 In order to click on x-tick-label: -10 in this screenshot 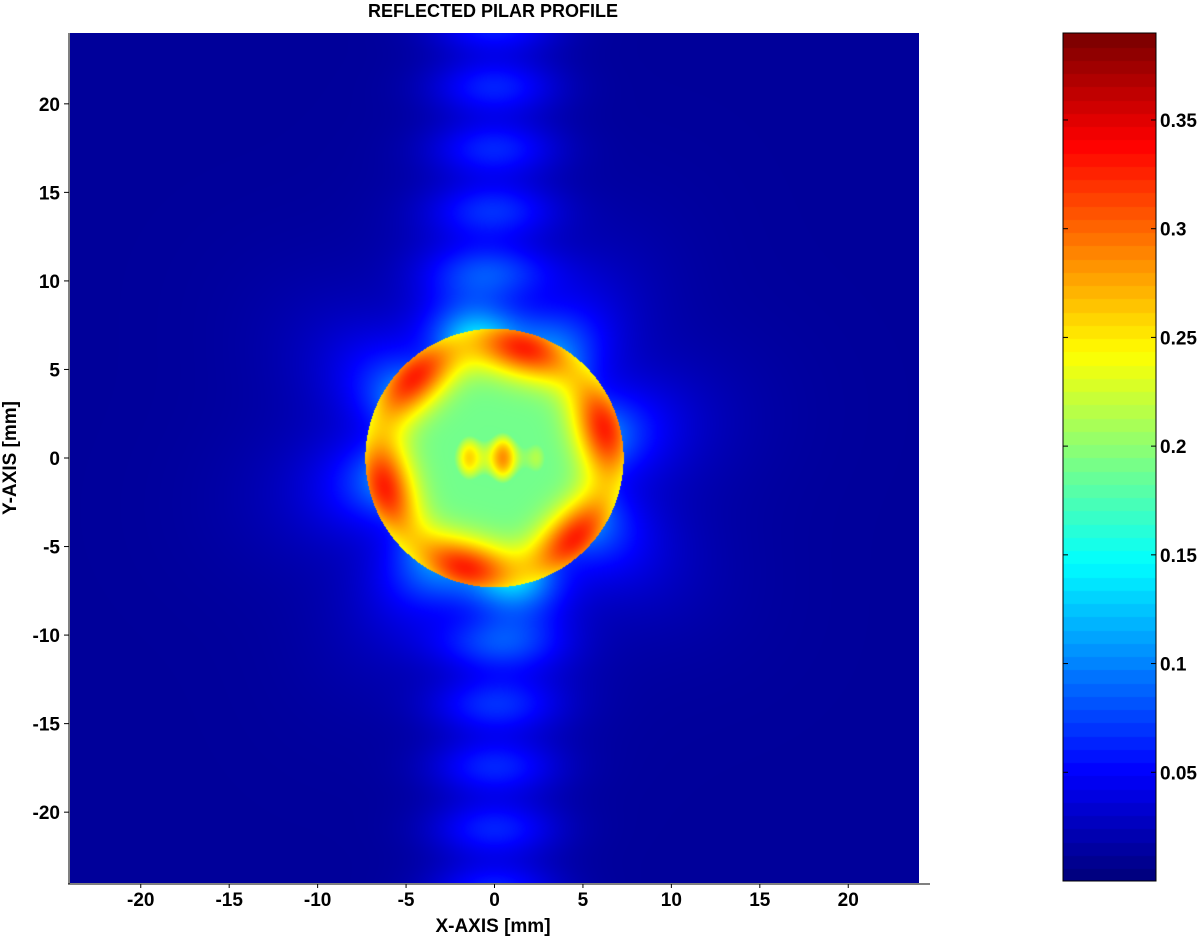, I will do `click(317, 900)`.